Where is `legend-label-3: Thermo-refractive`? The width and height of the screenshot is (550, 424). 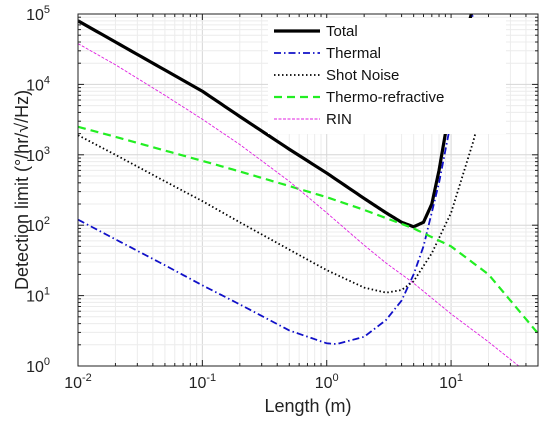
legend-label-3: Thermo-refractive is located at coordinates (385, 97).